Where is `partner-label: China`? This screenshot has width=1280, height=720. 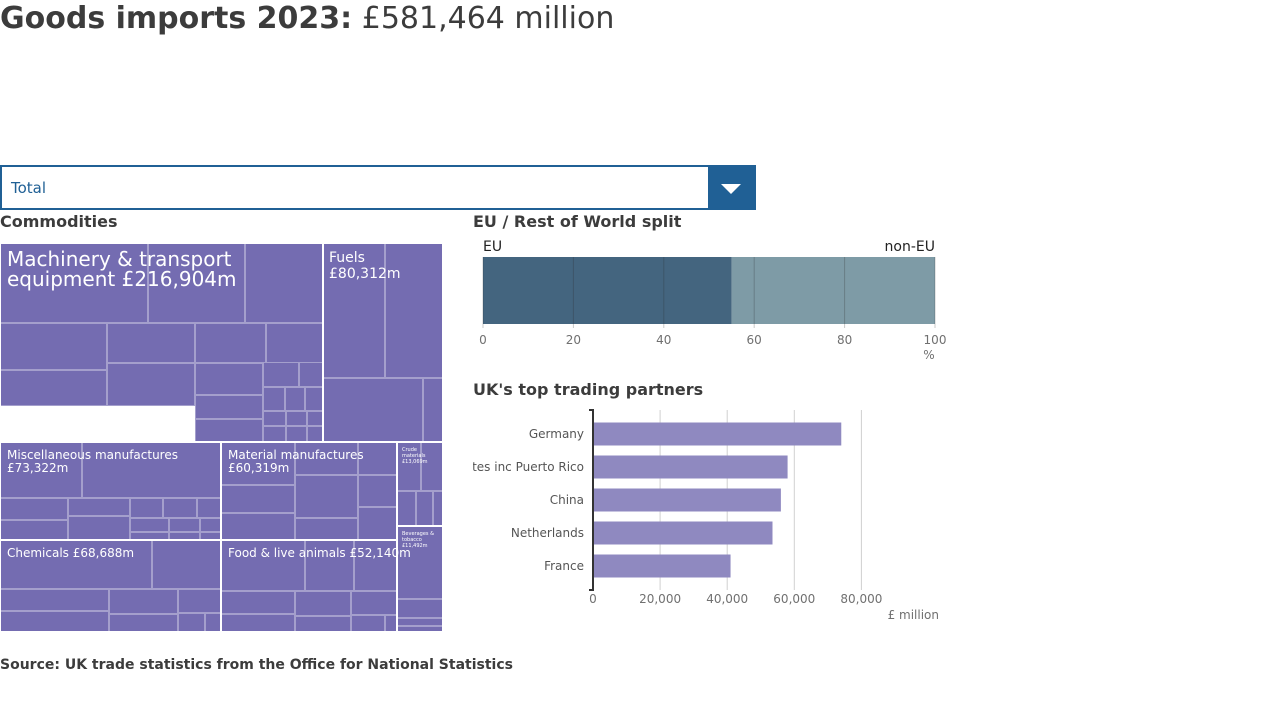
partner-label: China is located at coordinates (567, 500).